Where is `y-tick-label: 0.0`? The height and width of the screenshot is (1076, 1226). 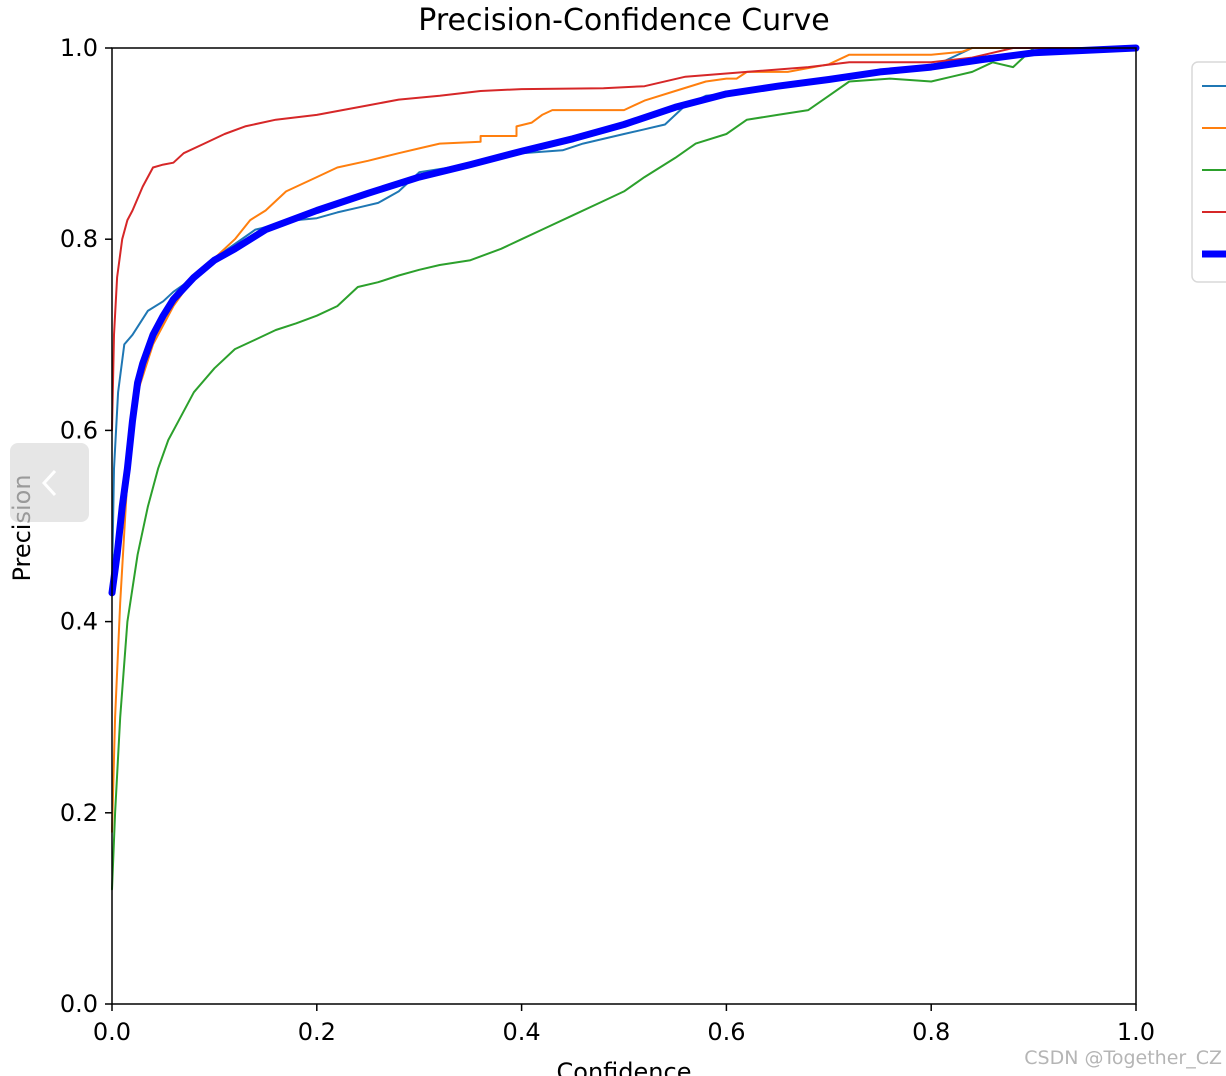
y-tick-label: 0.0 is located at coordinates (79, 1004).